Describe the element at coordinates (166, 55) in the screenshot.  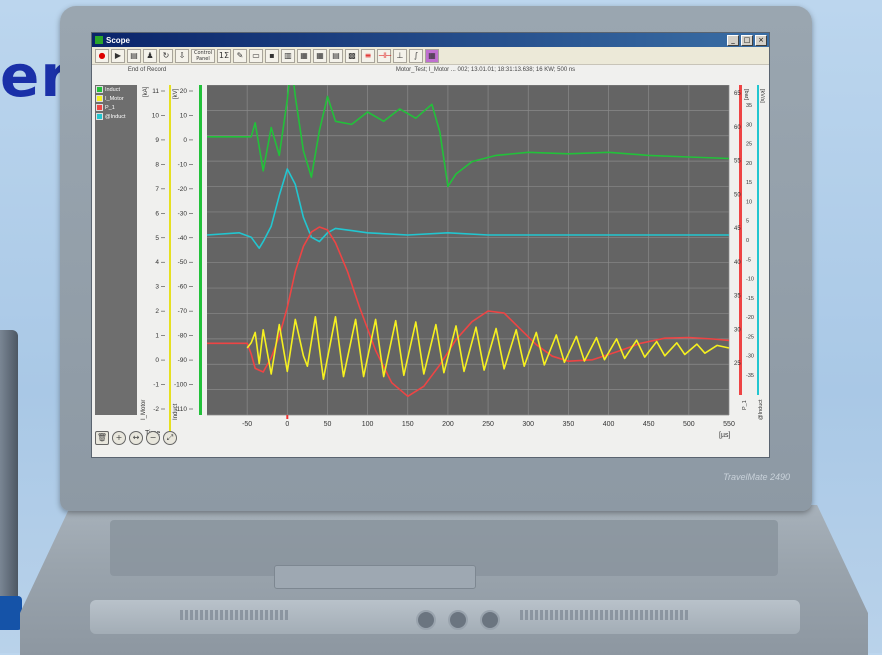
I see `refresh-icon: ↻` at that location.